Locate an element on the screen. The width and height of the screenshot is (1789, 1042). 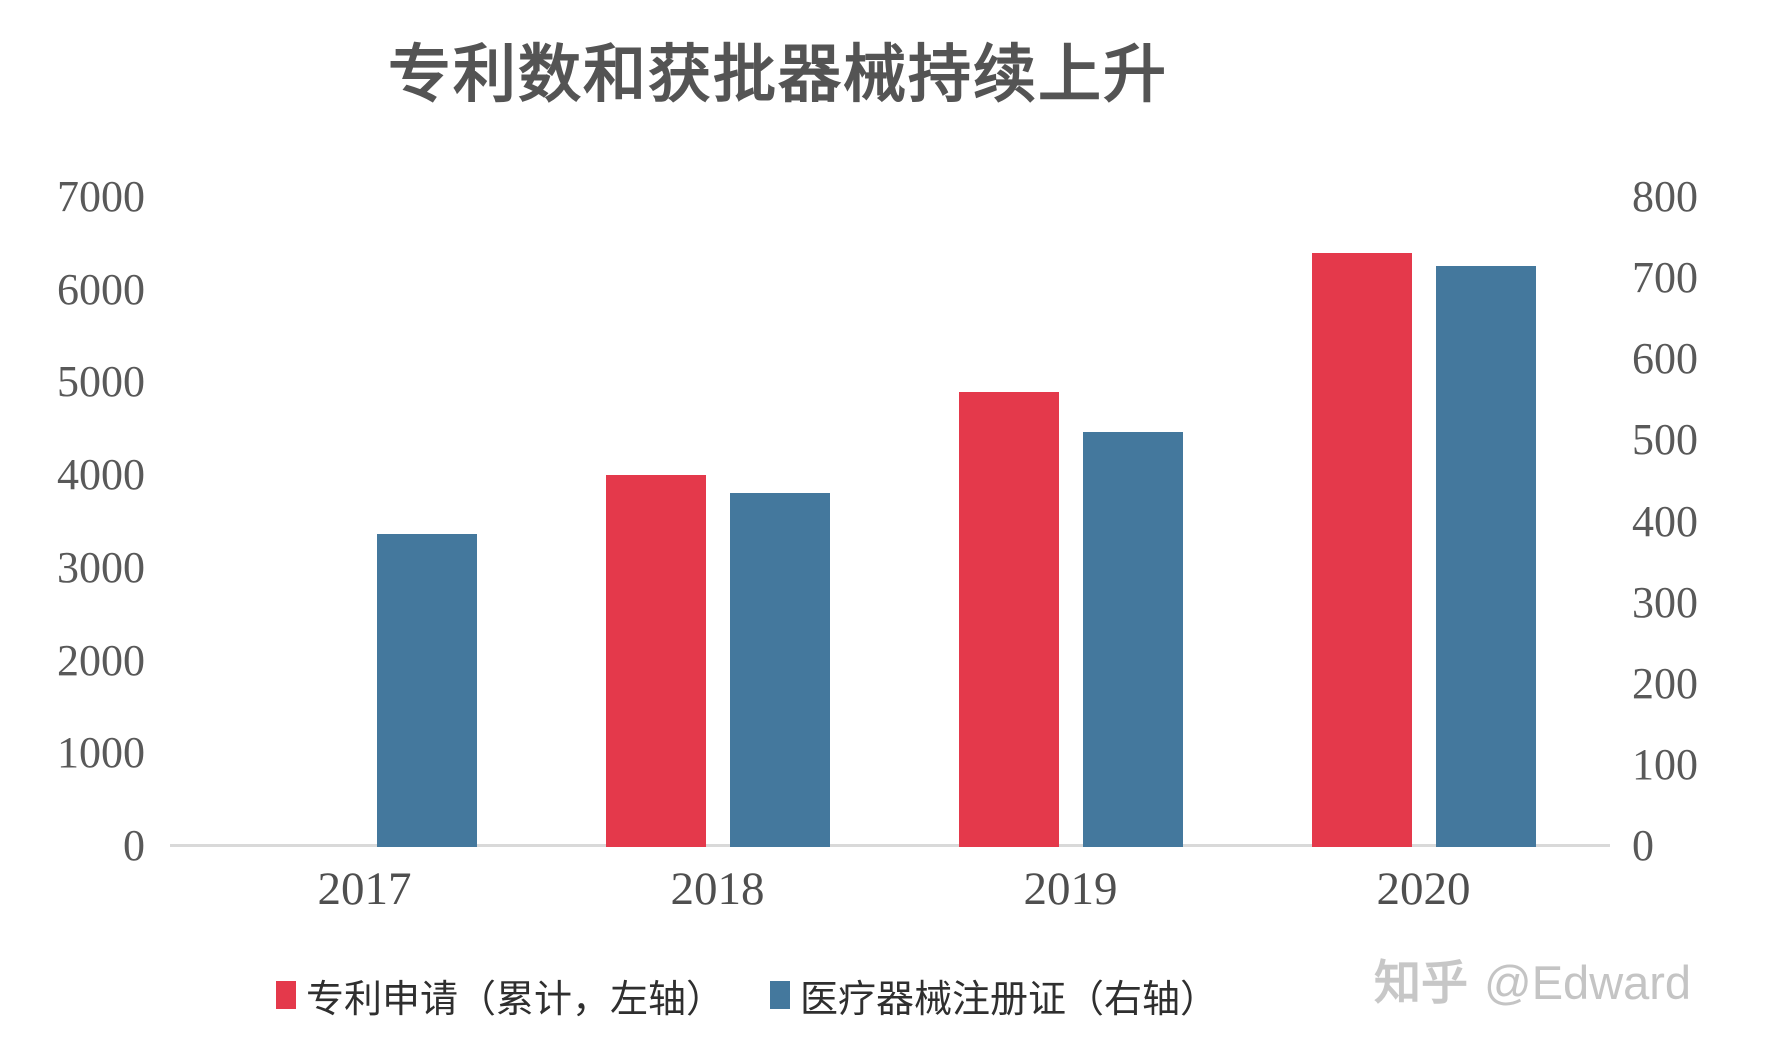
legend-swatch-certificates is located at coordinates (780, 995).